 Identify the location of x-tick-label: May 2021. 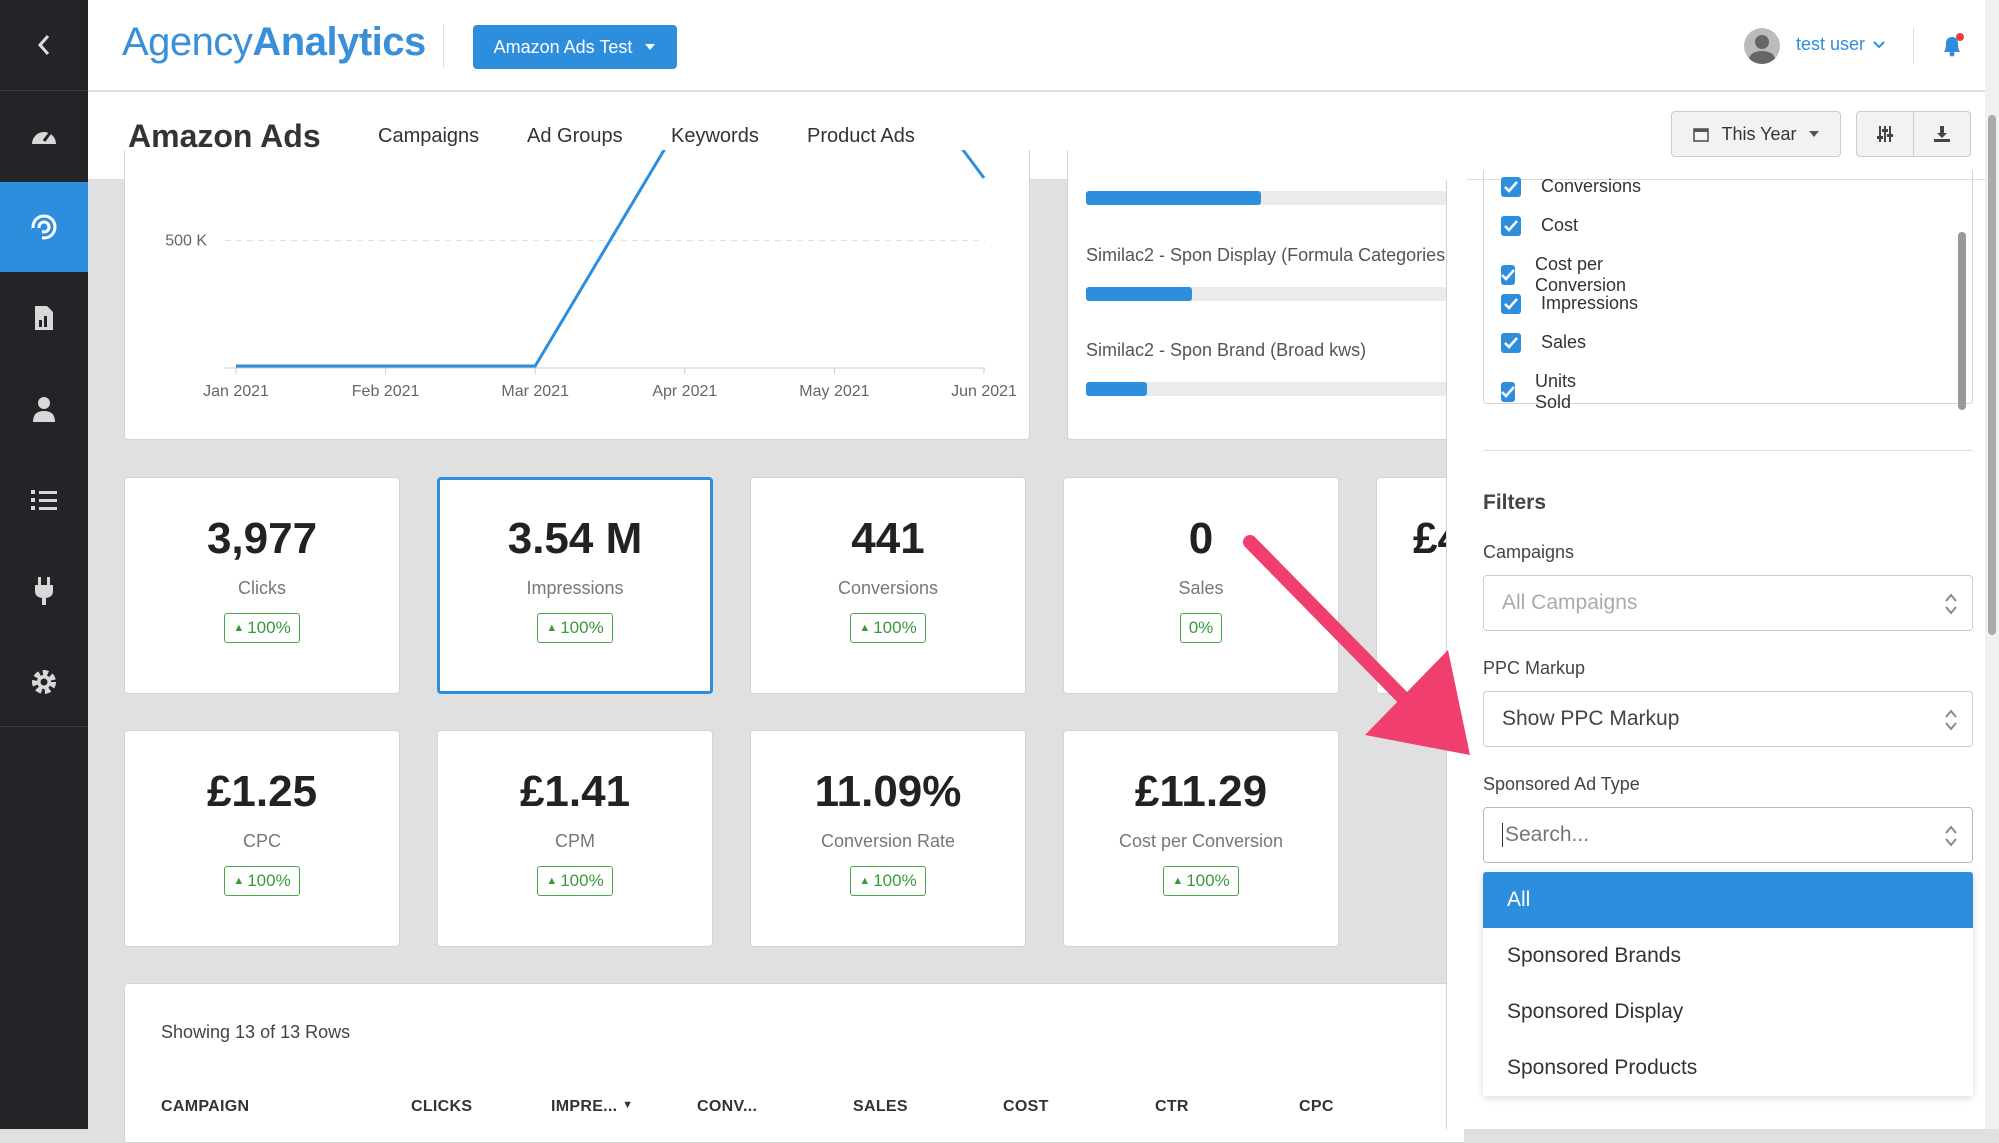
(834, 391).